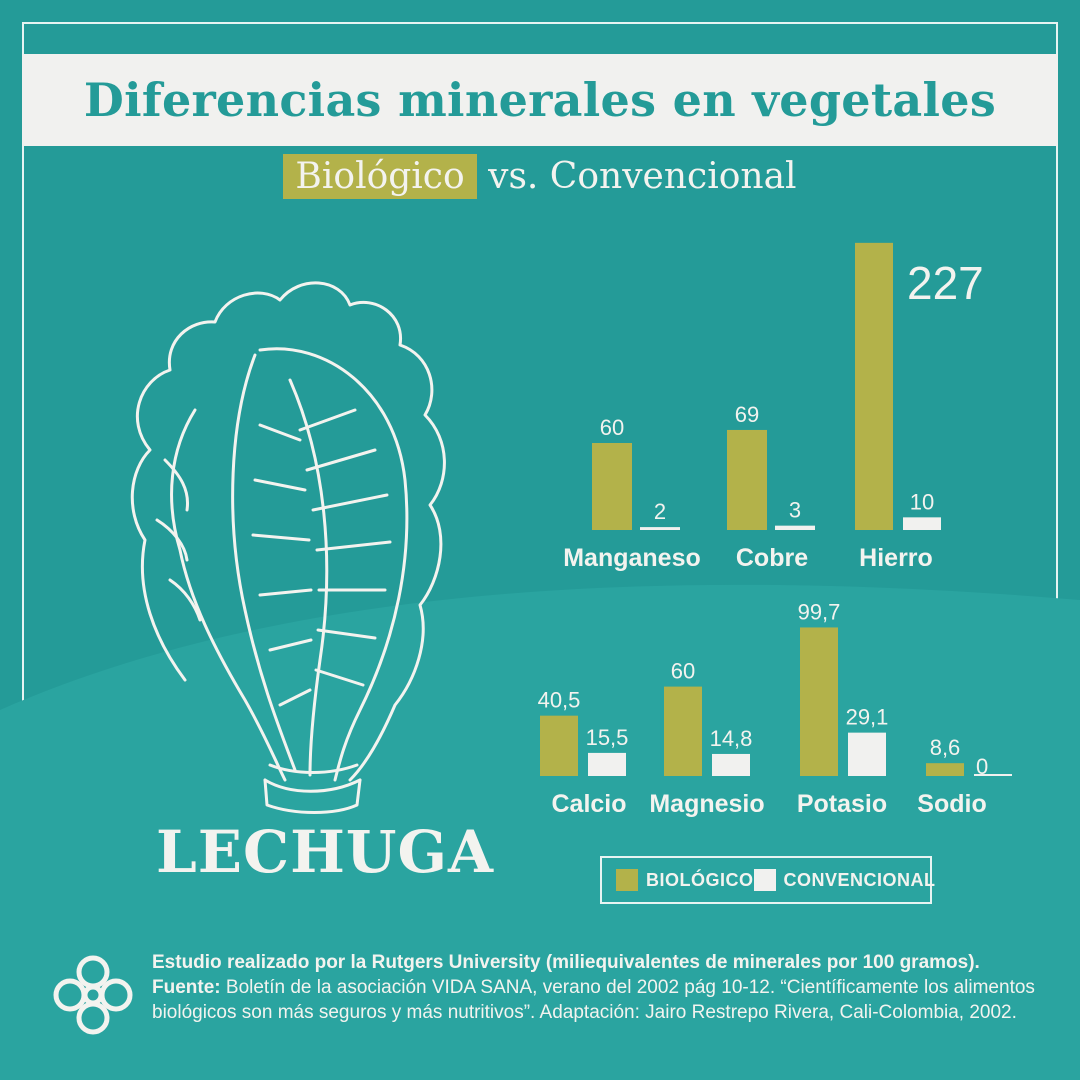  I want to click on knot-logo-icon, so click(93, 995).